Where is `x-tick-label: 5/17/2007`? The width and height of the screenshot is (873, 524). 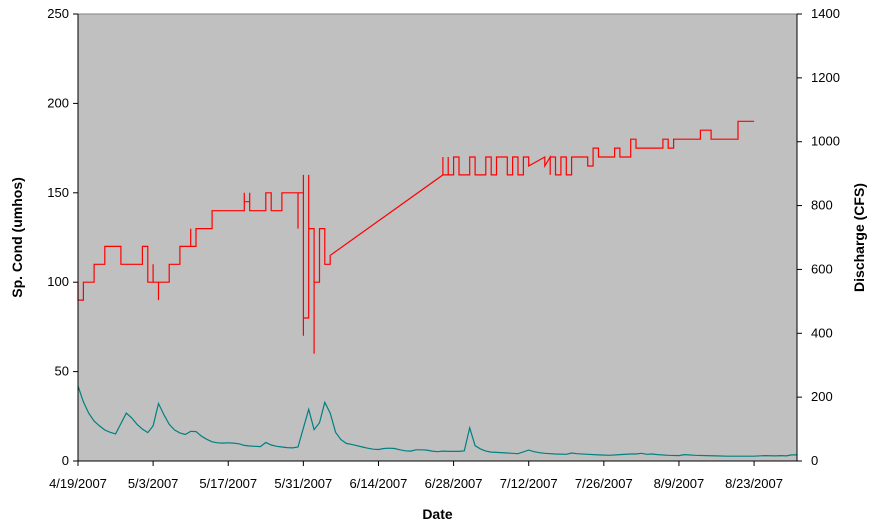
x-tick-label: 5/17/2007 is located at coordinates (228, 483).